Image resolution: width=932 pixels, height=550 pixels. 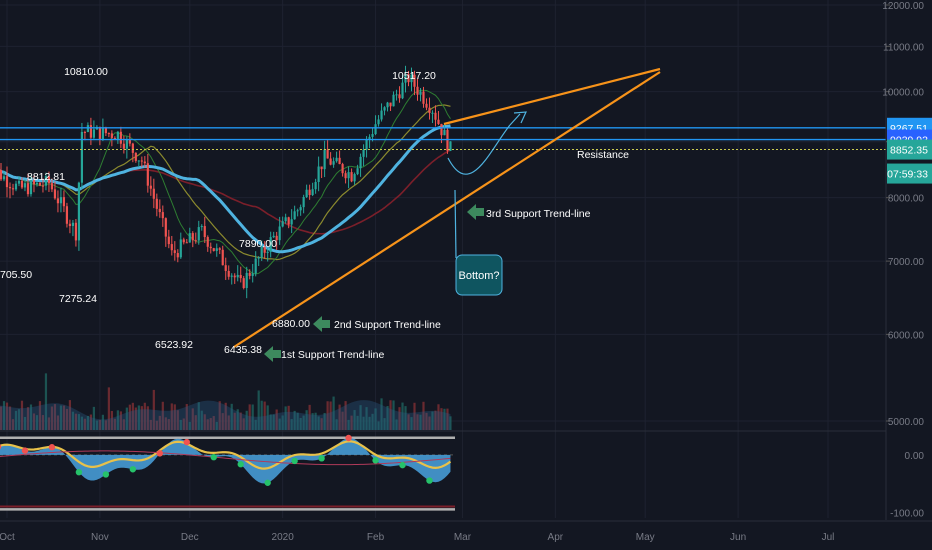 I want to click on price-mark-7275: 7275.24, so click(x=78, y=299).